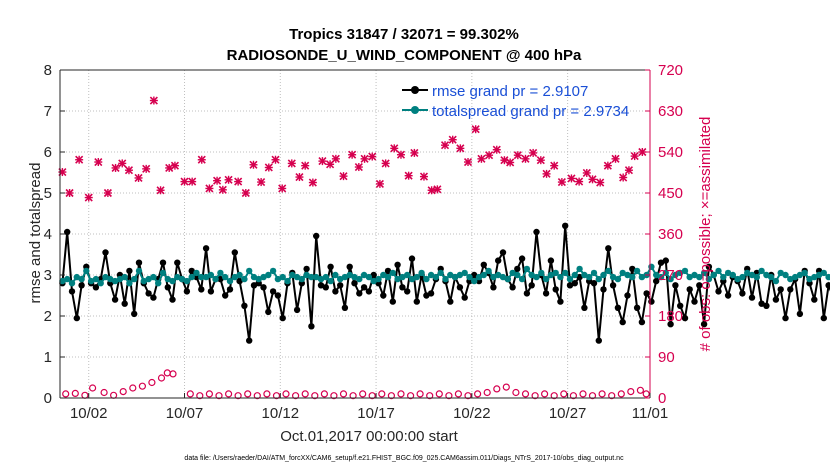 The width and height of the screenshot is (830, 470). What do you see at coordinates (404, 34) in the screenshot?
I see `chart-title: Tropics 31847 / 32071 = 99.302%` at bounding box center [404, 34].